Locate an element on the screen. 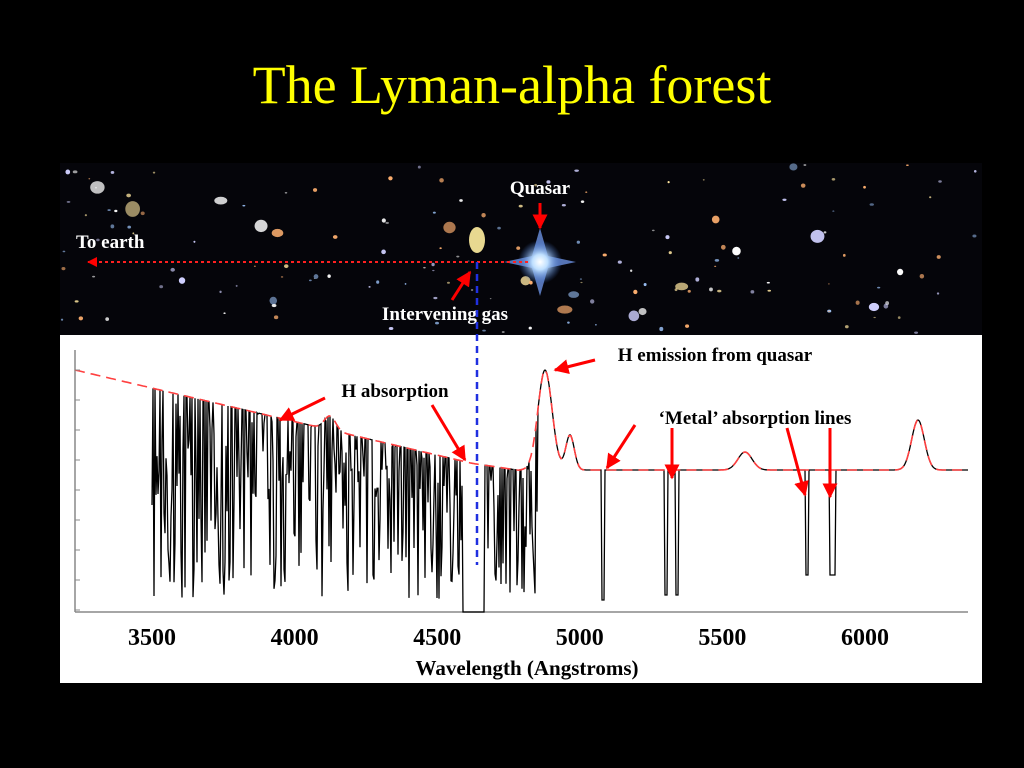 The width and height of the screenshot is (1024, 768). x-tick-label: 4500 is located at coordinates (437, 638).